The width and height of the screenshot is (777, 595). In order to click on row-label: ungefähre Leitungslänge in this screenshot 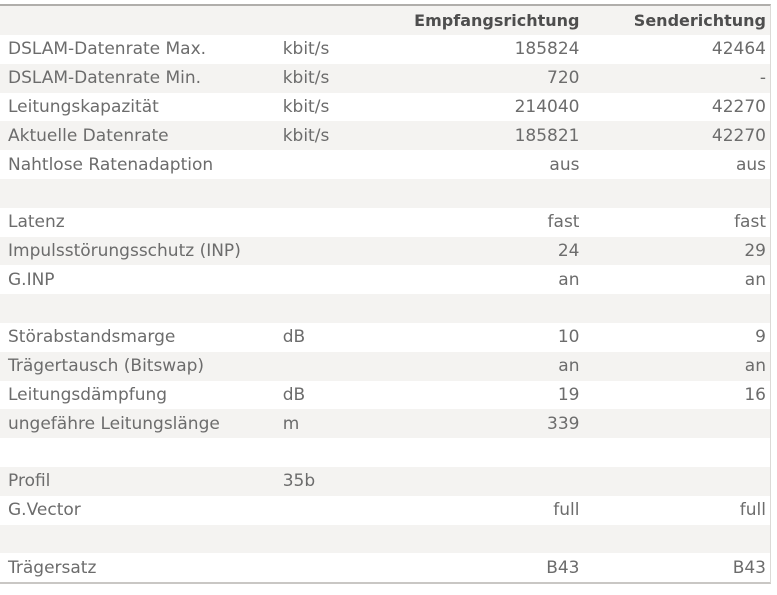, I will do `click(137, 424)`.